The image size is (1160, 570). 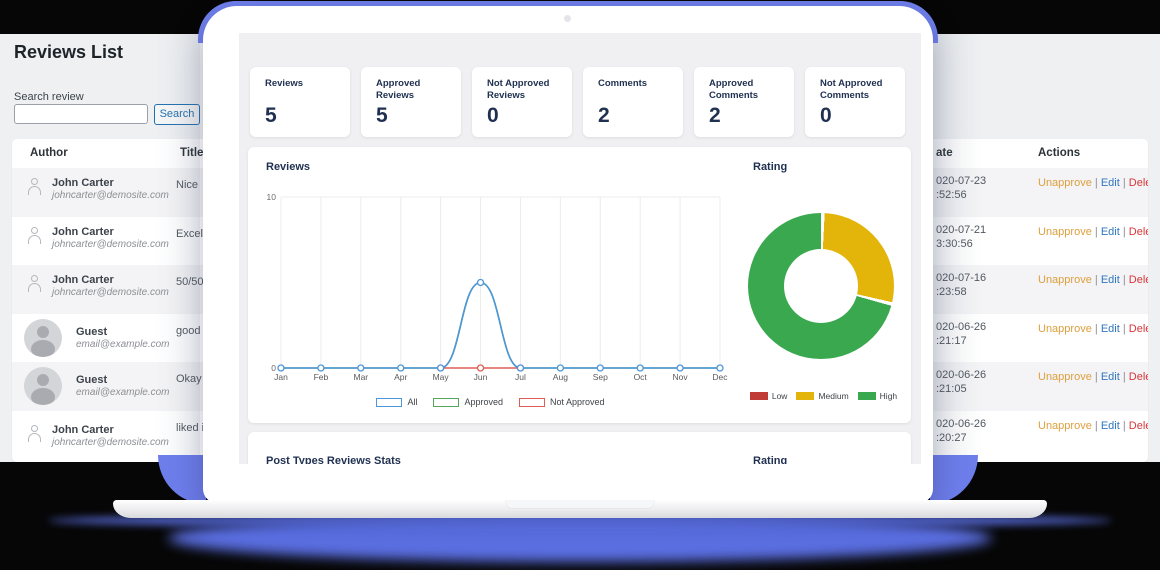 What do you see at coordinates (821, 286) in the screenshot?
I see `rating-donut-chart` at bounding box center [821, 286].